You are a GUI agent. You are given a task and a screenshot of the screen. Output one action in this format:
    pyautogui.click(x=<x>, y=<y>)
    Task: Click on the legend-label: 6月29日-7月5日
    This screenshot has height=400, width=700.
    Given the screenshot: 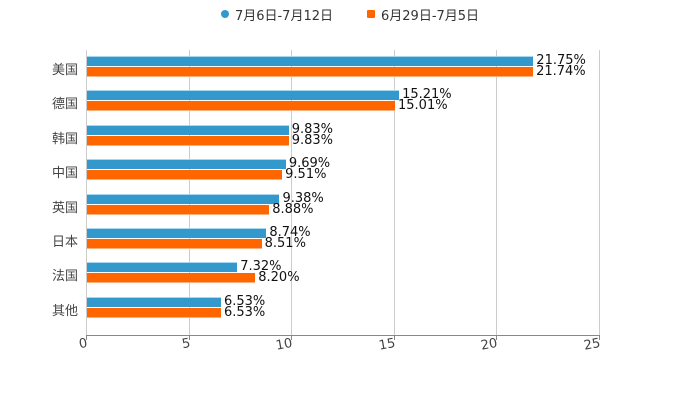 What is the action you would take?
    pyautogui.click(x=430, y=16)
    